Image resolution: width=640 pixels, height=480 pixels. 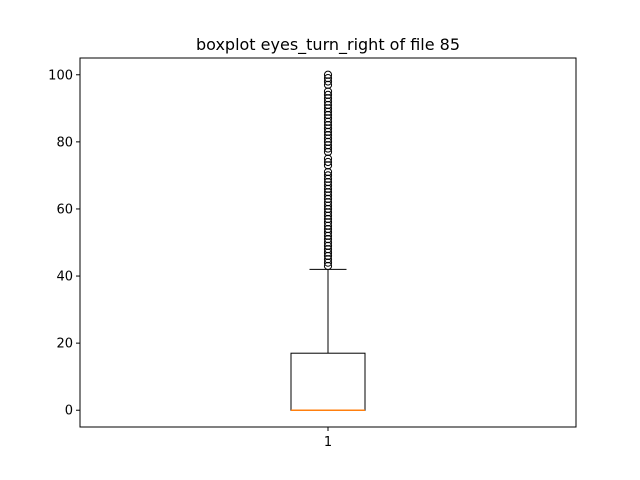 I want to click on iqr-box, so click(x=328, y=381).